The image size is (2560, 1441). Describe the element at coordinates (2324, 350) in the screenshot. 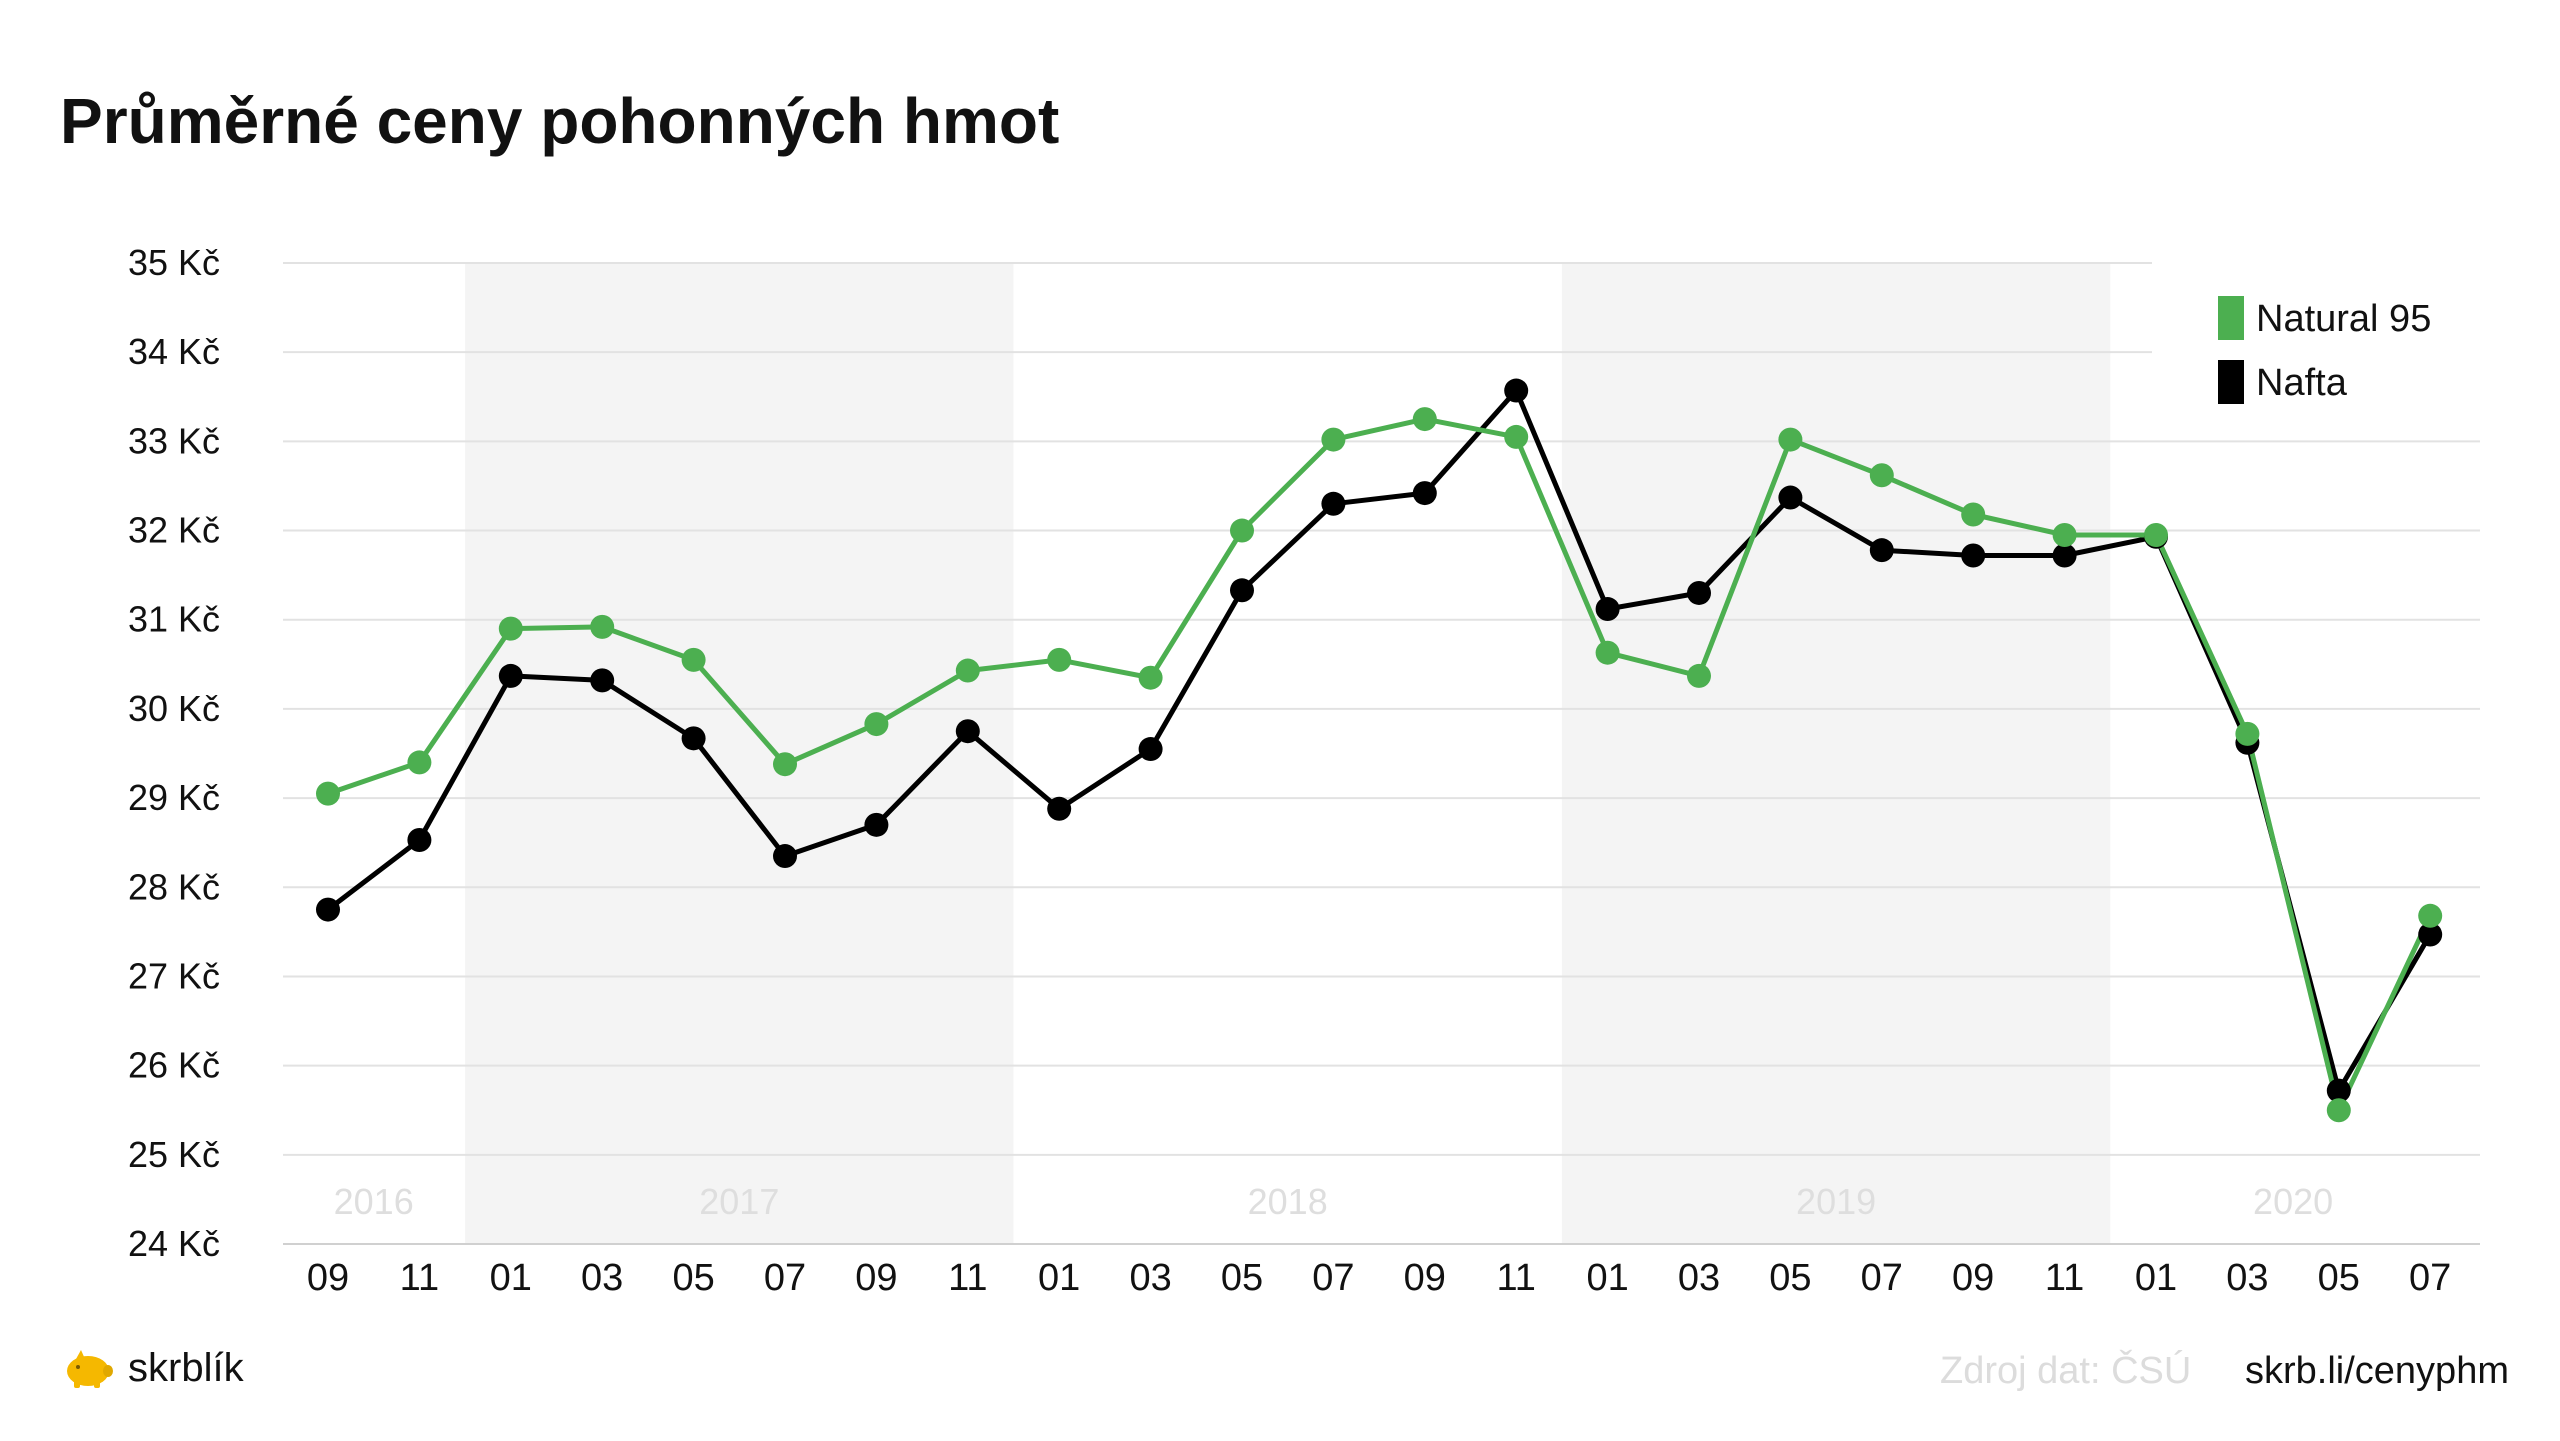

I see `legend: Natural 95 Nafta` at that location.